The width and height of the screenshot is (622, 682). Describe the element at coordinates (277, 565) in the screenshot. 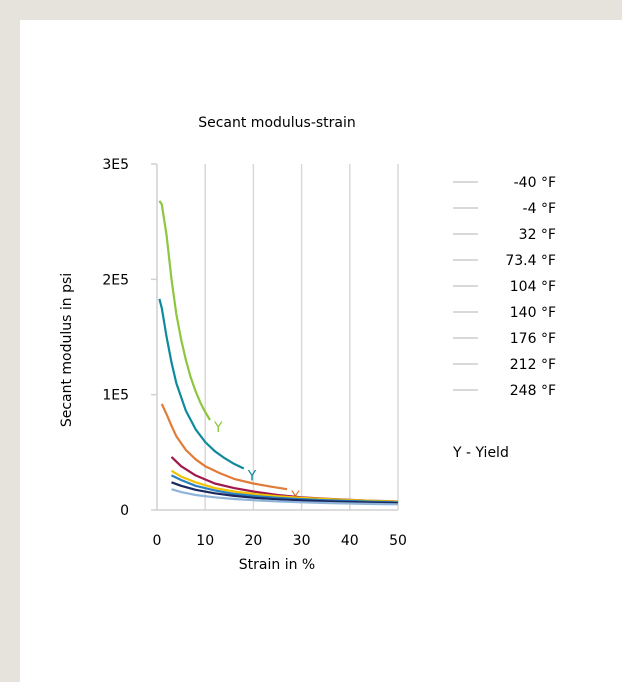

I see `x-axis-label: Strain in %` at that location.